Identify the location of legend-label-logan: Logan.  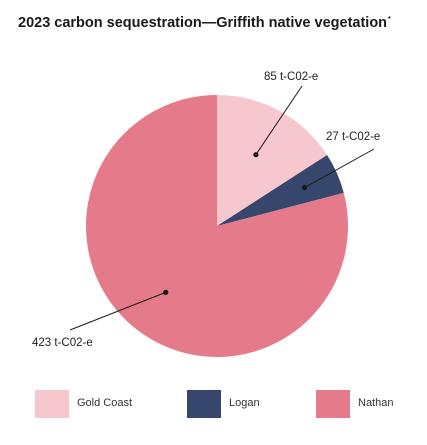
(244, 403).